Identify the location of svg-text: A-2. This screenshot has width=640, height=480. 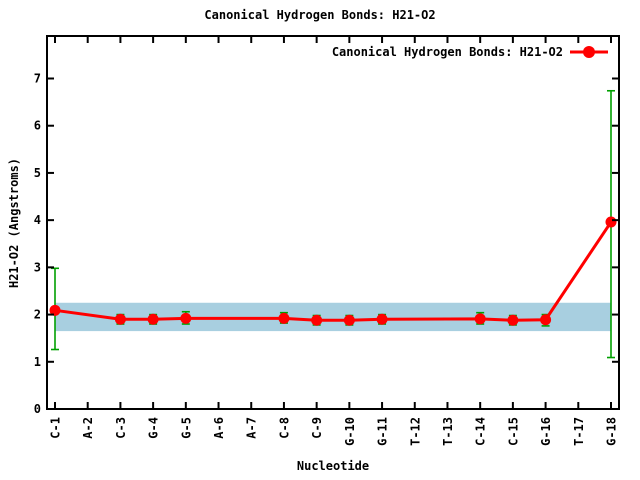
(88, 428).